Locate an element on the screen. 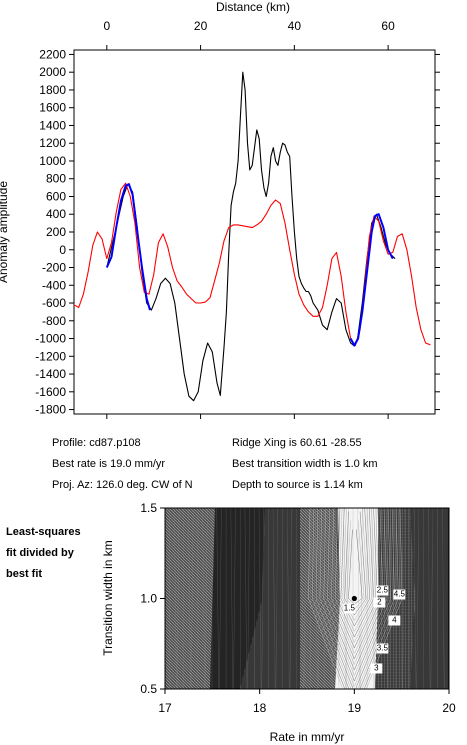  contour-label: 2 is located at coordinates (379, 602).